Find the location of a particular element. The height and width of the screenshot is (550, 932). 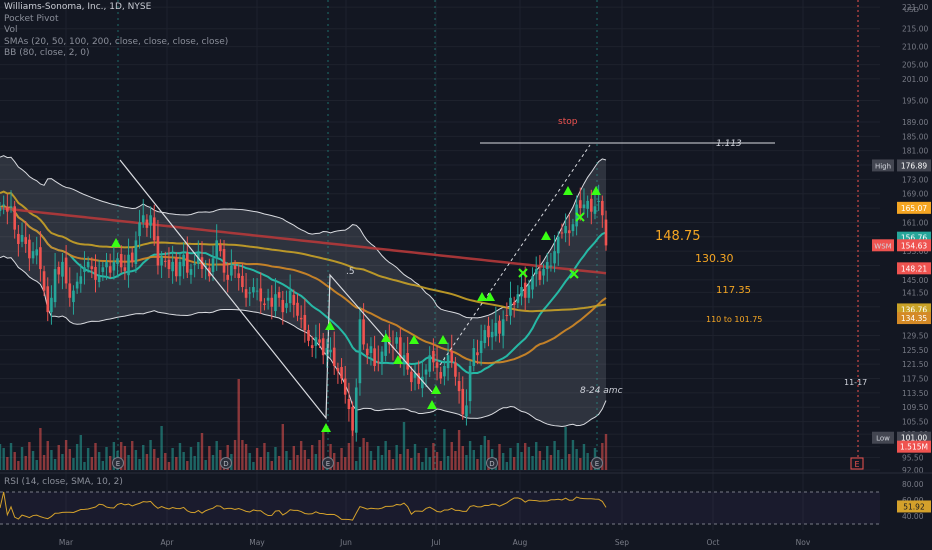

price-tick-label: 125.50 is located at coordinates (915, 350).